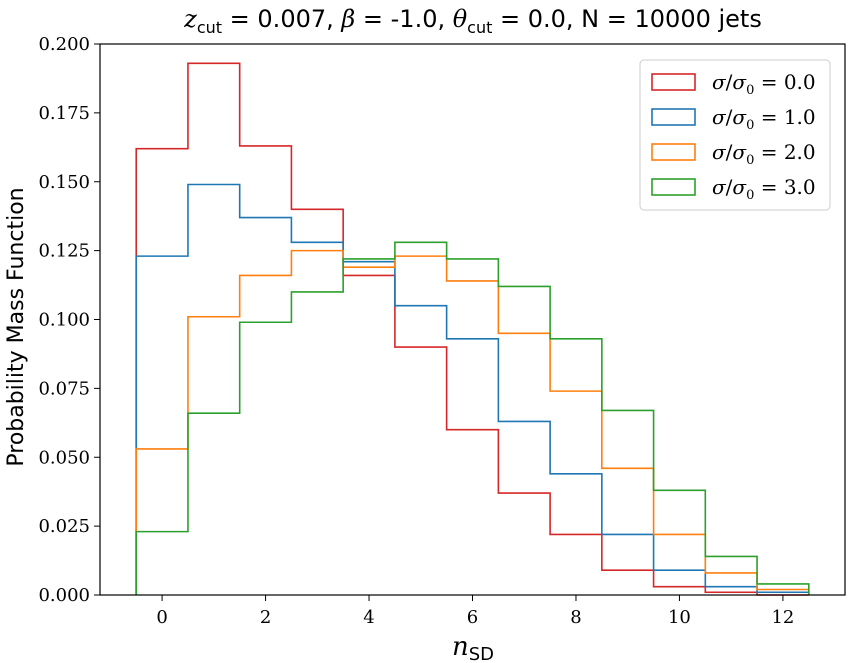 This screenshot has width=850, height=663. I want to click on x-axis-label: nSD, so click(473, 647).